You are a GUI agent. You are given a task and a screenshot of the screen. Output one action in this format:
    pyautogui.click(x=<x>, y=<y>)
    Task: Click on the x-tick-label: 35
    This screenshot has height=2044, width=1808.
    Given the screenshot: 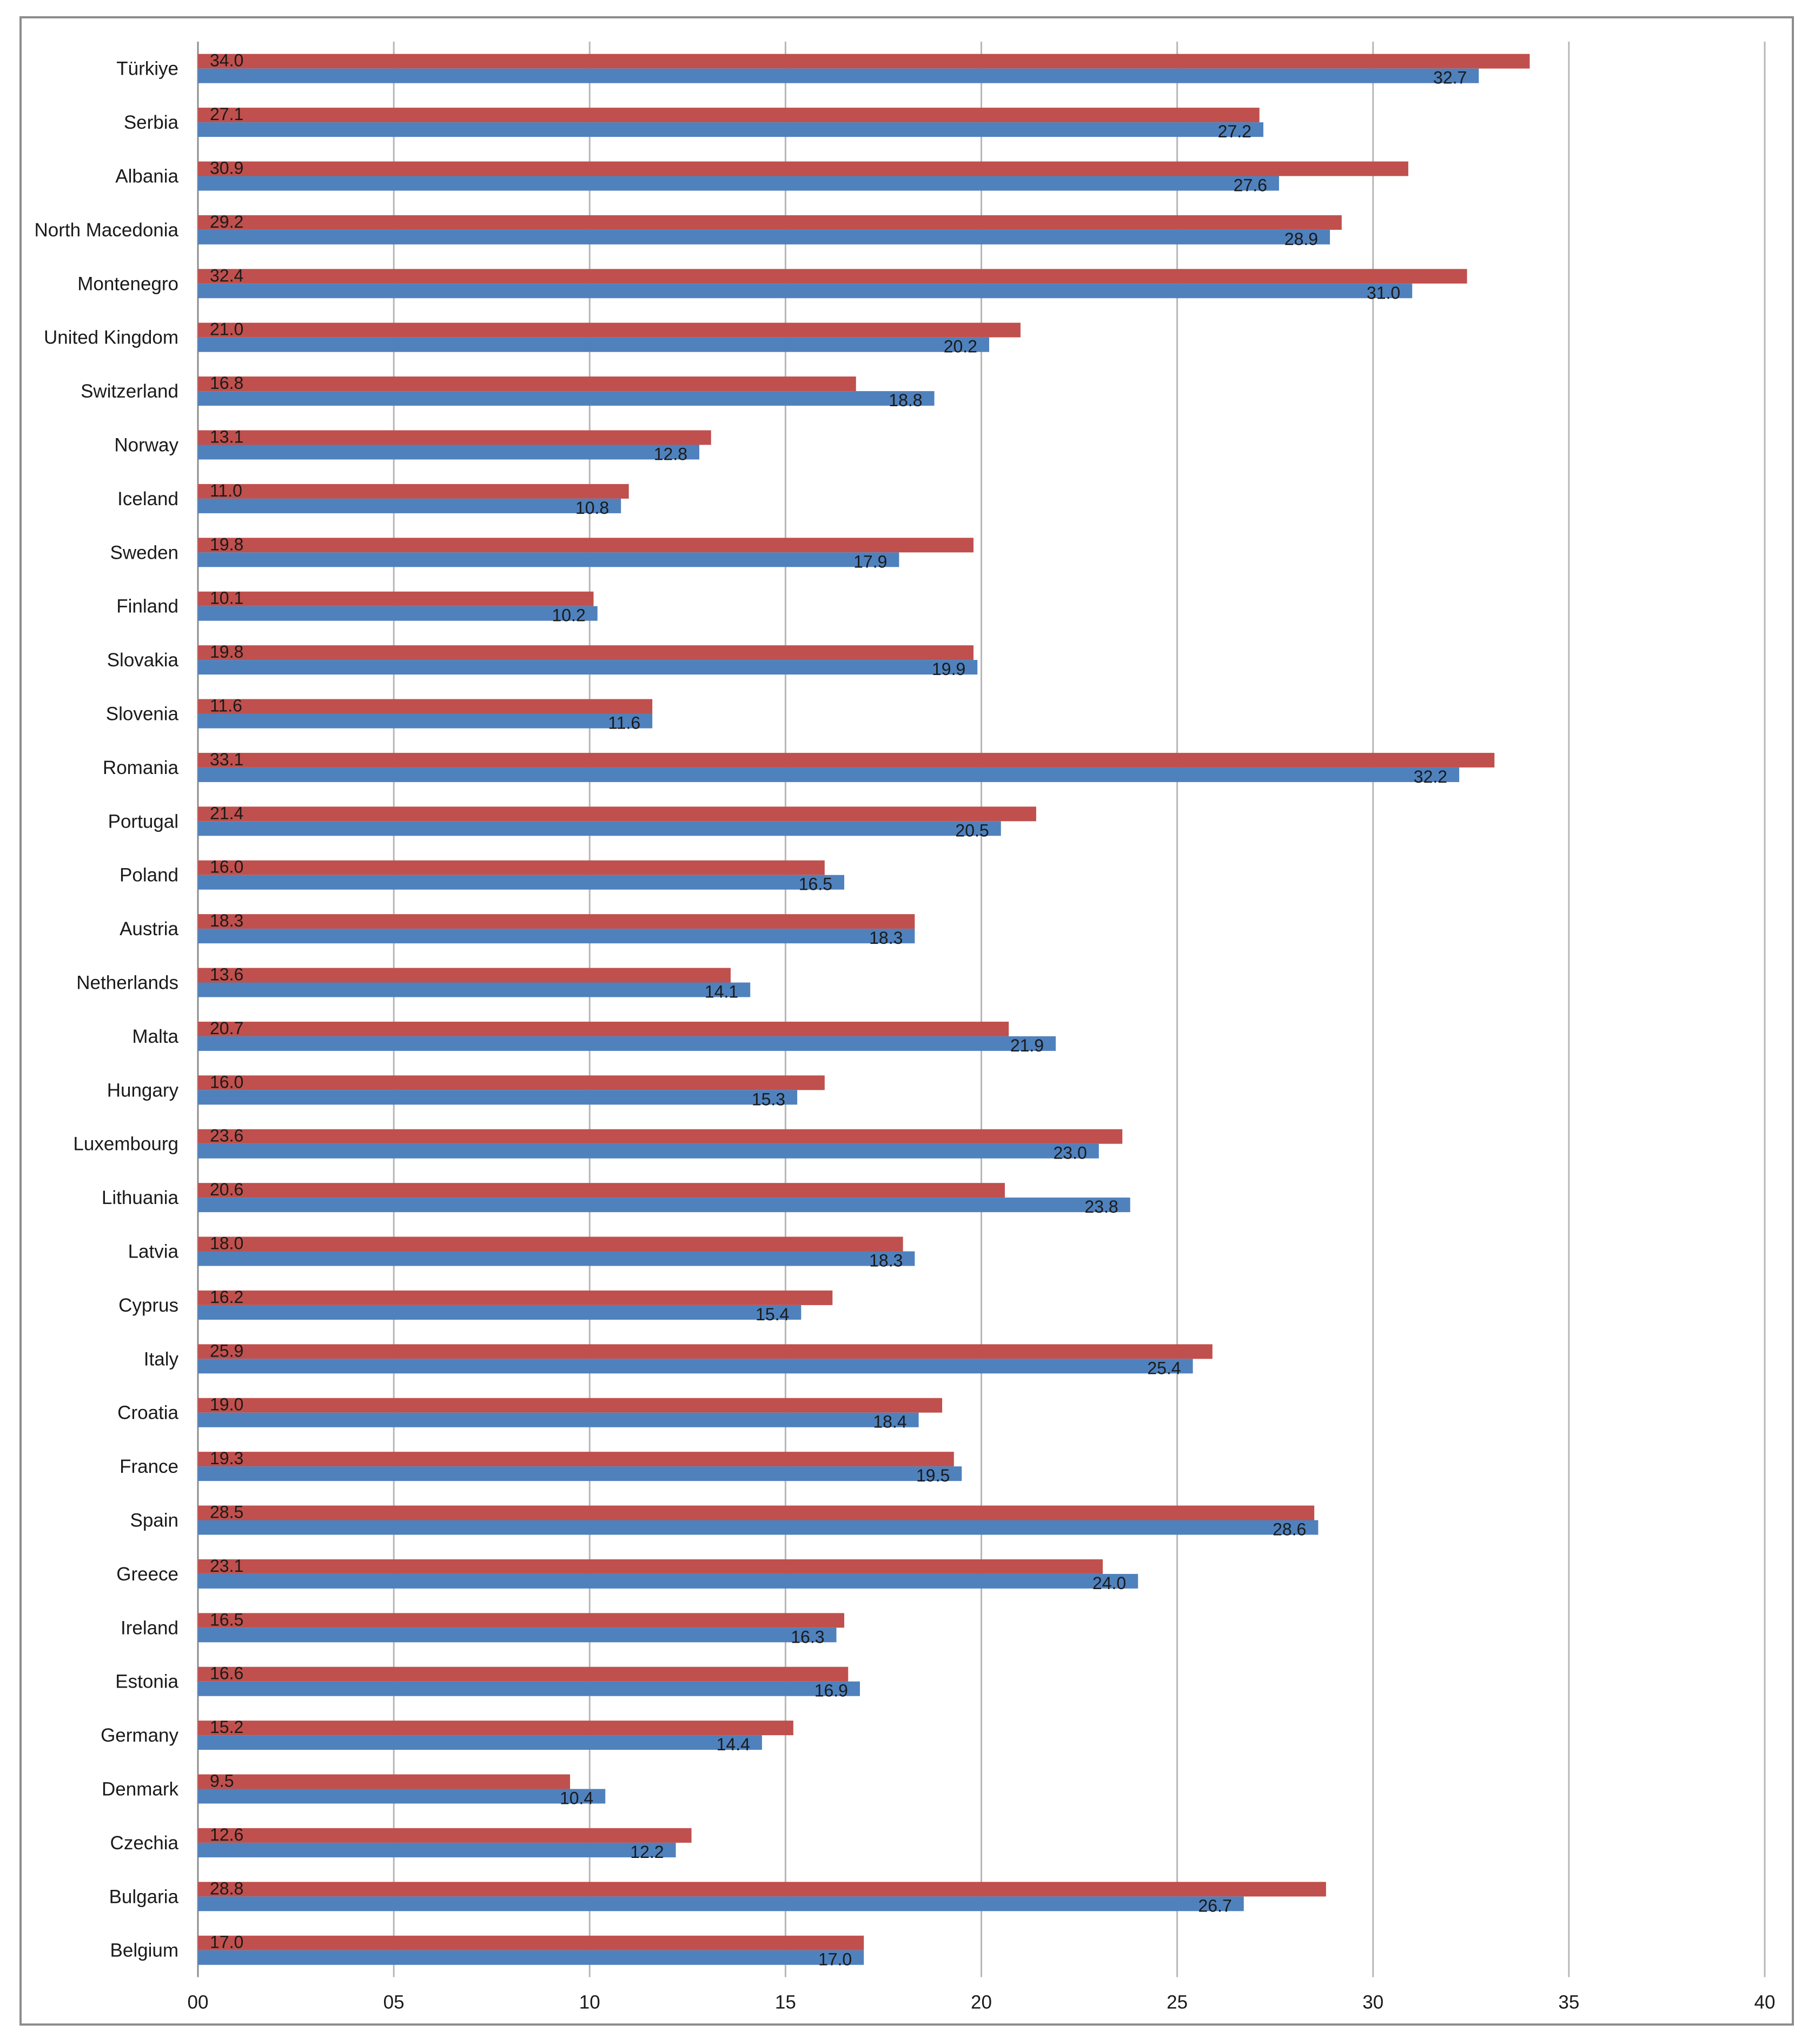 What is the action you would take?
    pyautogui.click(x=1568, y=2002)
    